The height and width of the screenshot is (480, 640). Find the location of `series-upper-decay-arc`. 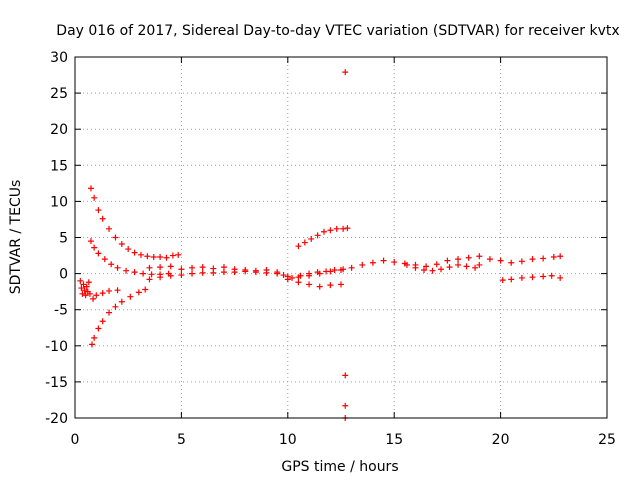

series-upper-decay-arc is located at coordinates (134, 223).